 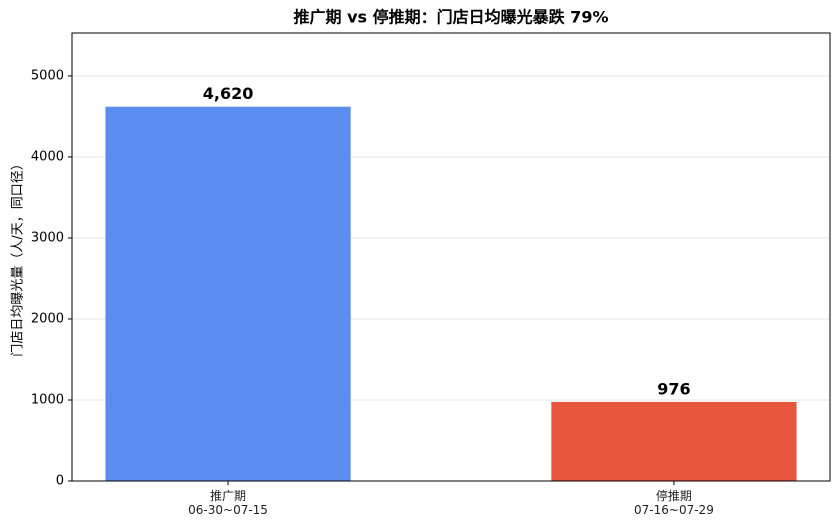 I want to click on y-tick-label: 5000, so click(x=47, y=75).